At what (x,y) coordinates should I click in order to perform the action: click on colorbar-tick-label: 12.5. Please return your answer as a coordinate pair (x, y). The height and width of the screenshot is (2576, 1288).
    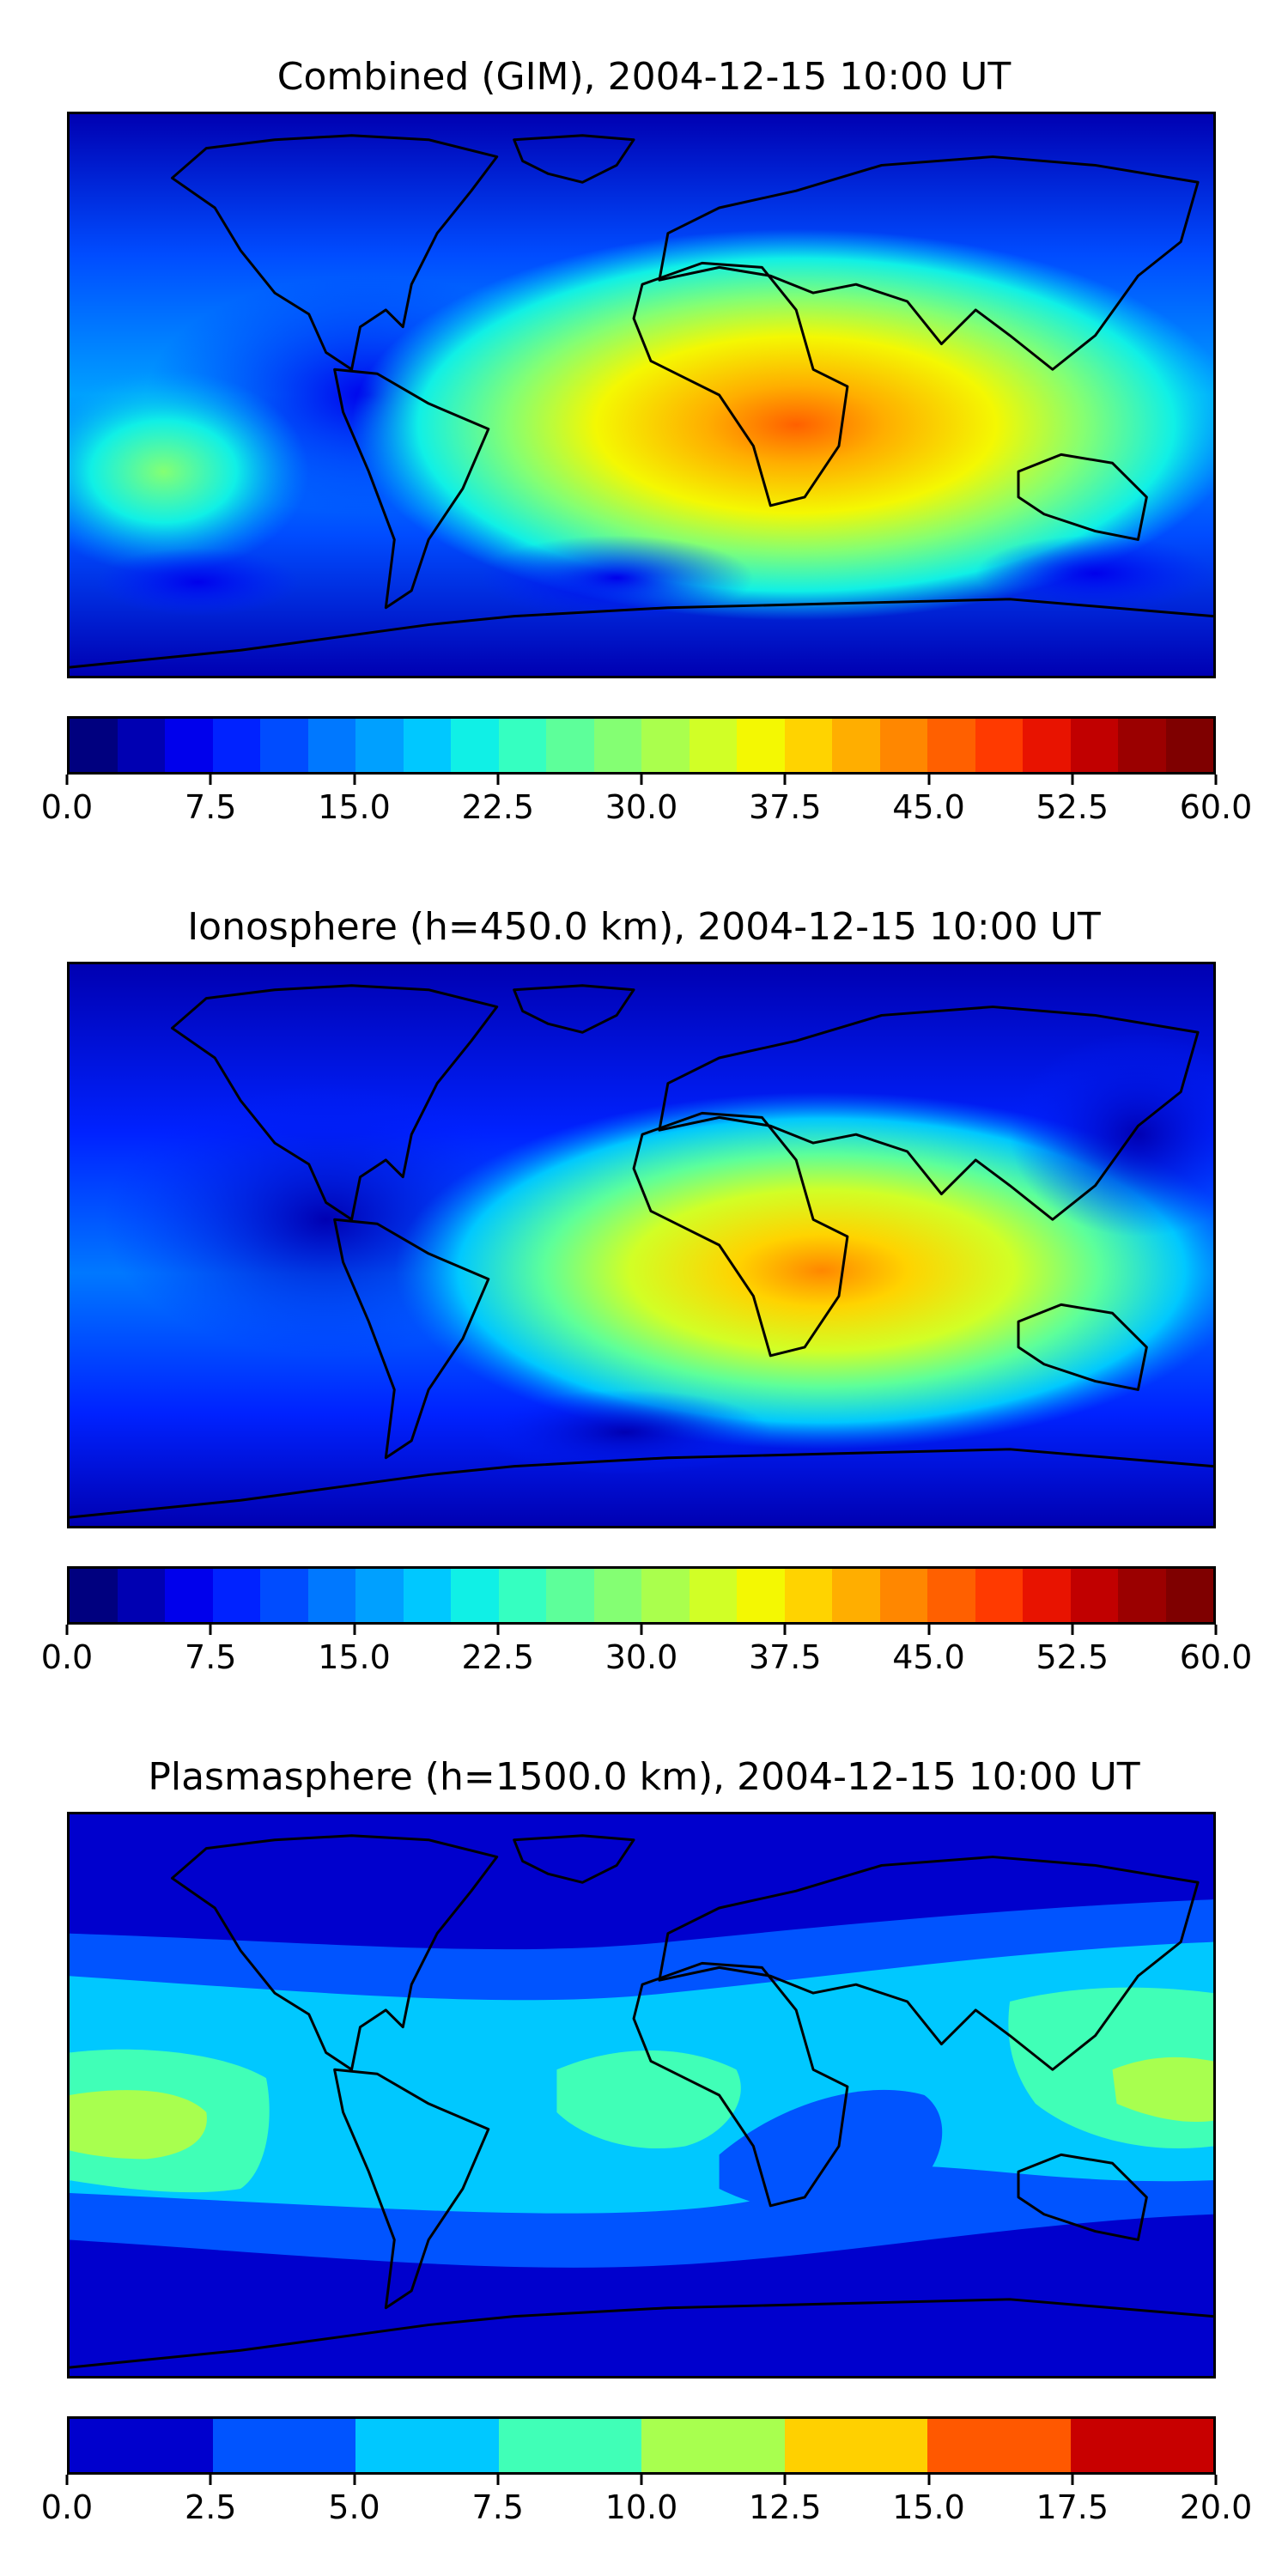
    Looking at the image, I should click on (785, 2507).